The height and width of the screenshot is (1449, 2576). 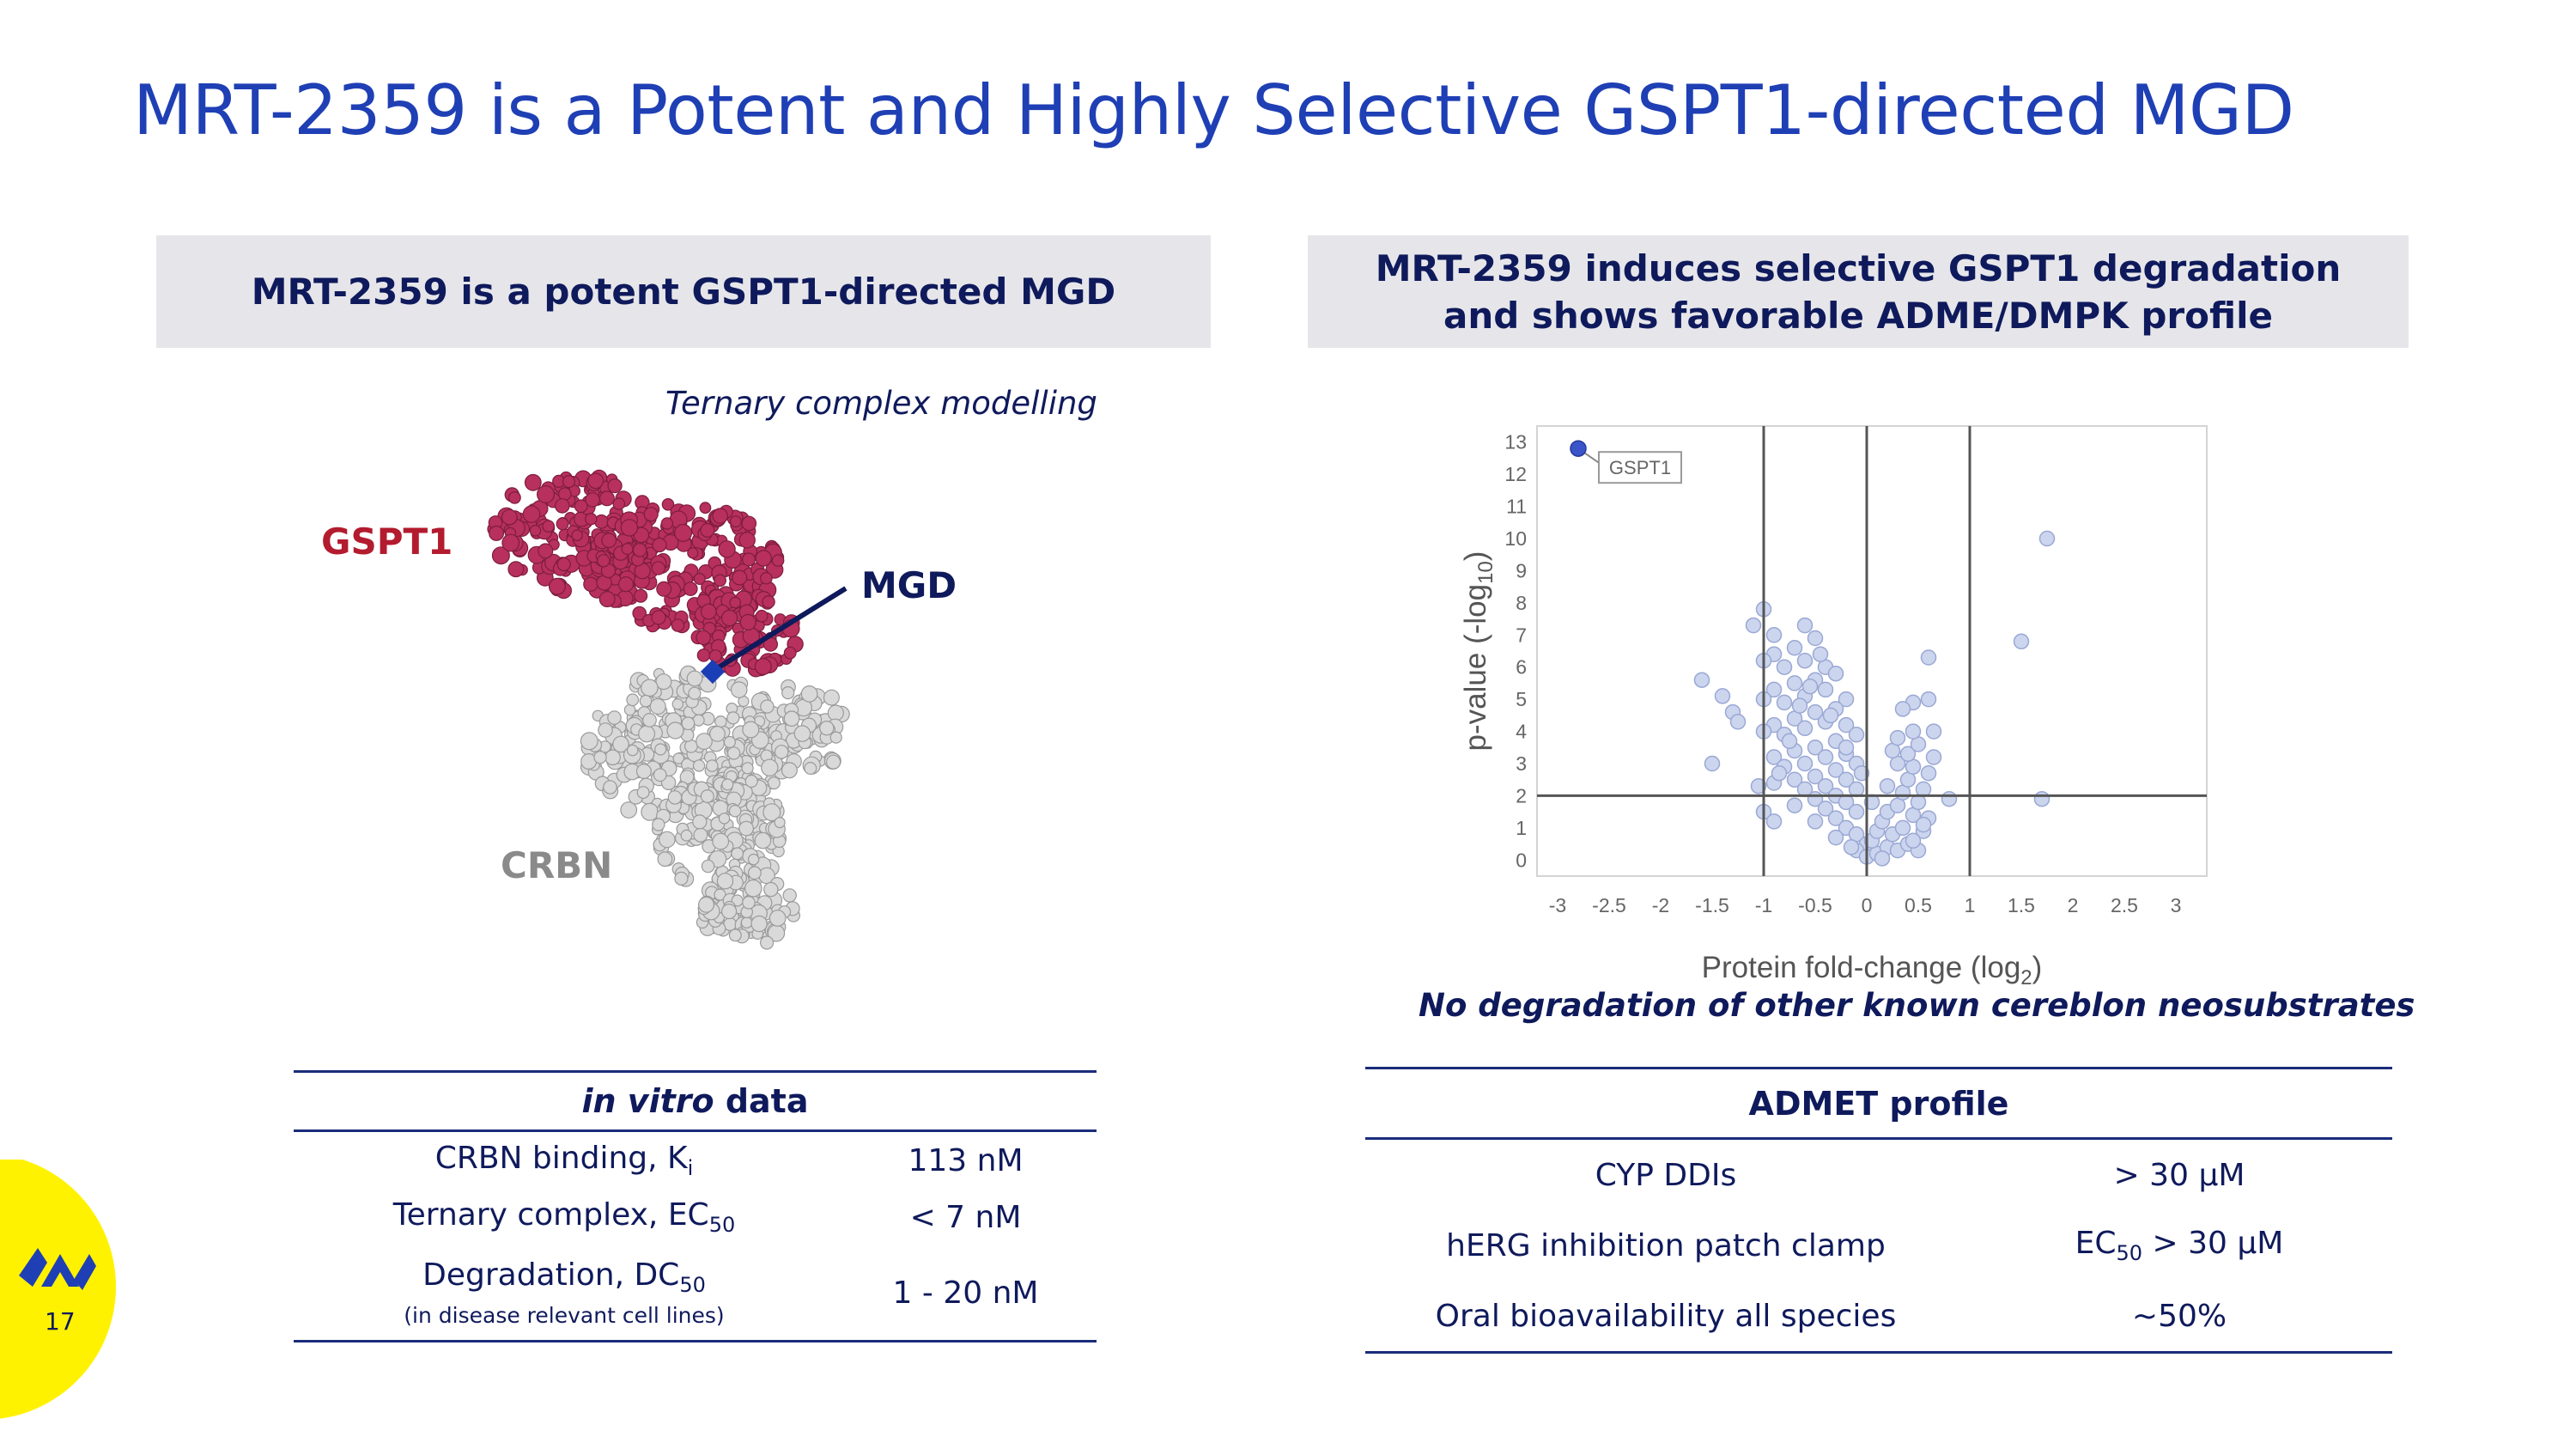 What do you see at coordinates (58, 1269) in the screenshot?
I see `company-logo-icon` at bounding box center [58, 1269].